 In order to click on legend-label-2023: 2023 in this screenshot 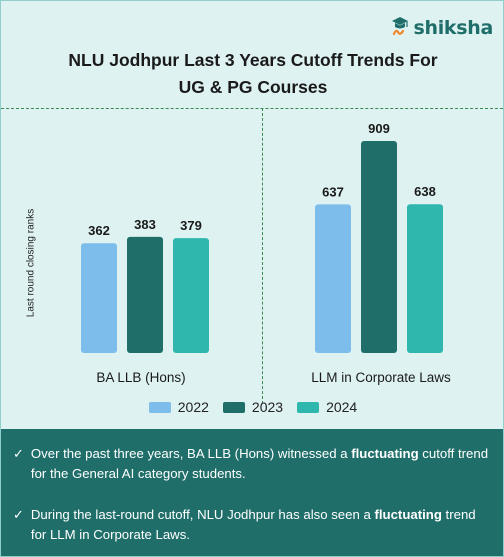, I will do `click(267, 407)`.